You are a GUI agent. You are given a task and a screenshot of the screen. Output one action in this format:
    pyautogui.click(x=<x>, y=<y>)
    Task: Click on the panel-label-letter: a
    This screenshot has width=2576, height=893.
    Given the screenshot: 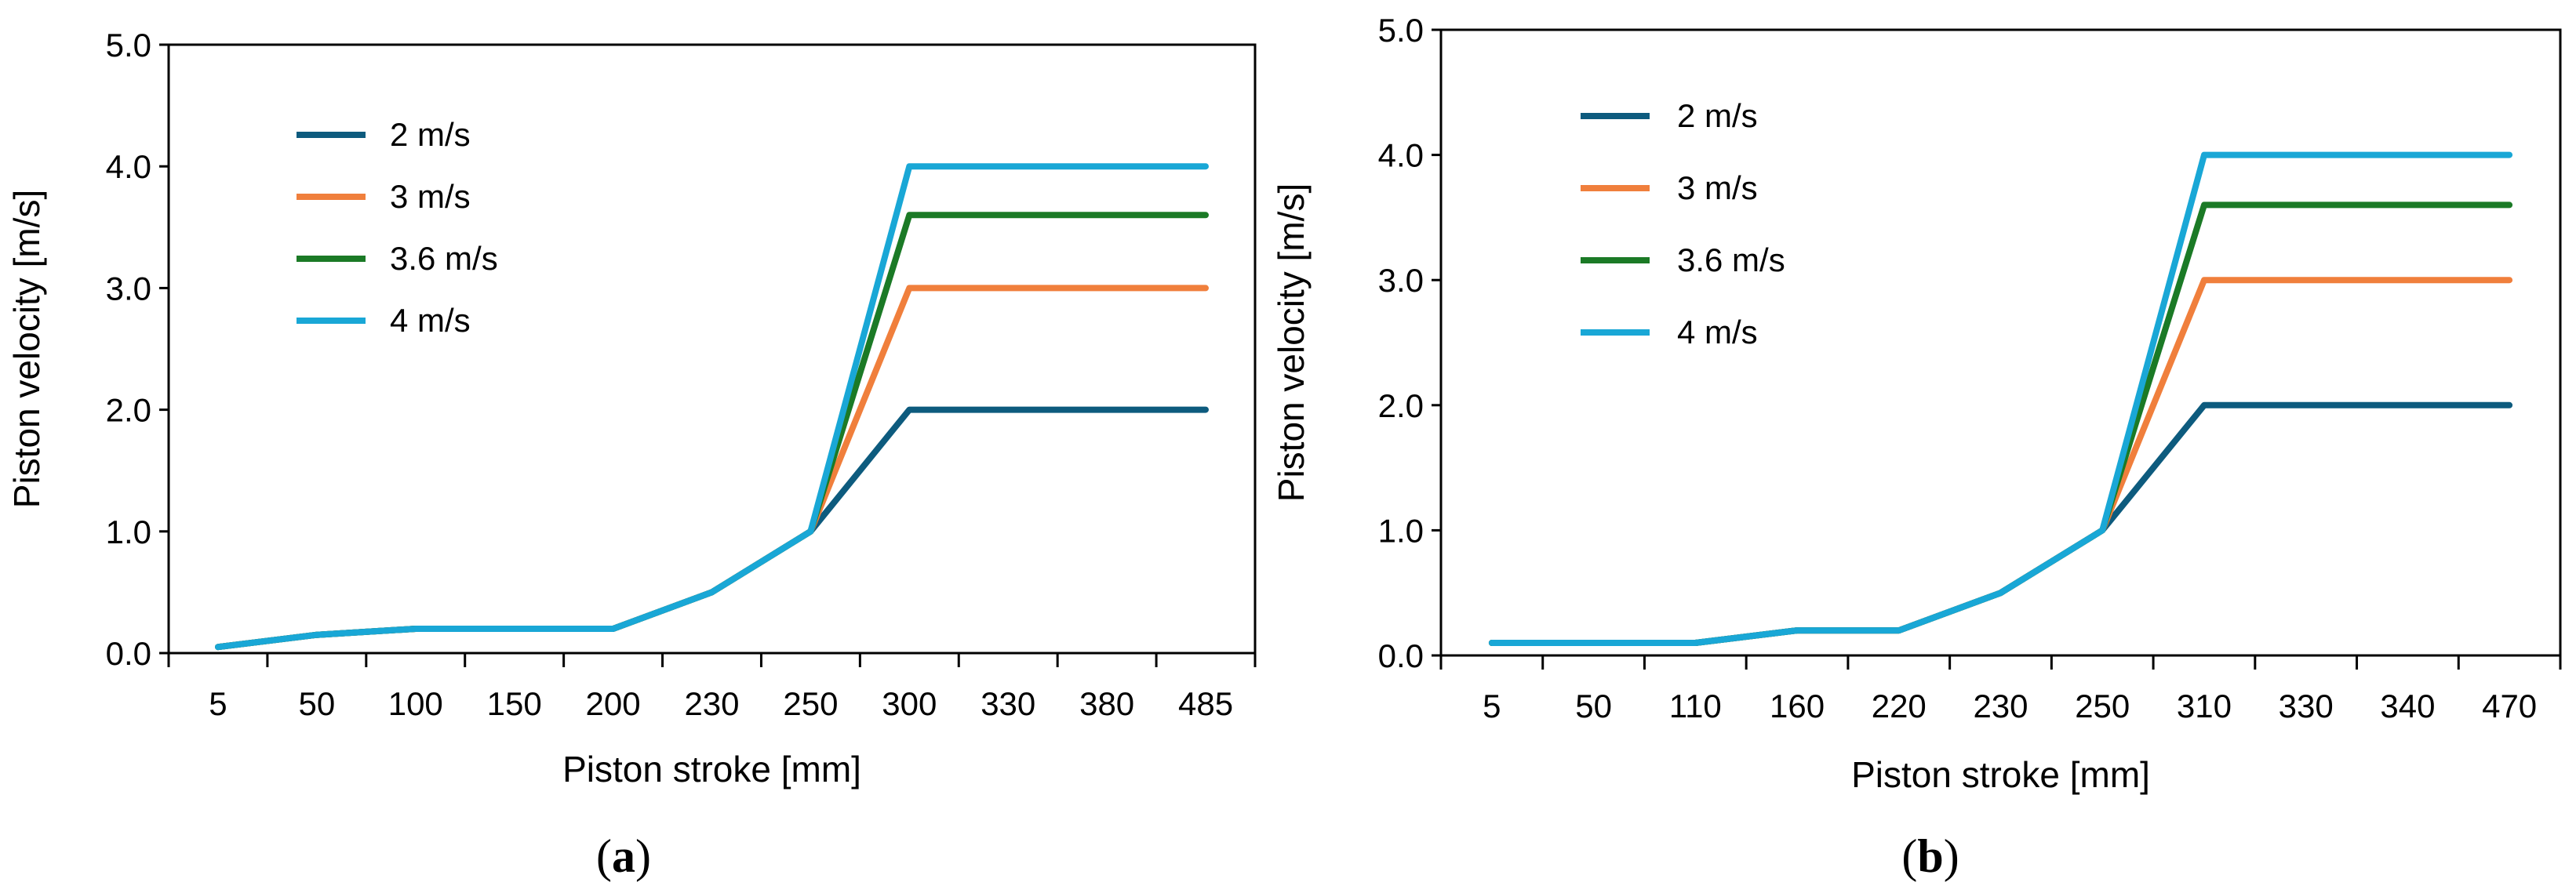 What is the action you would take?
    pyautogui.click(x=623, y=856)
    